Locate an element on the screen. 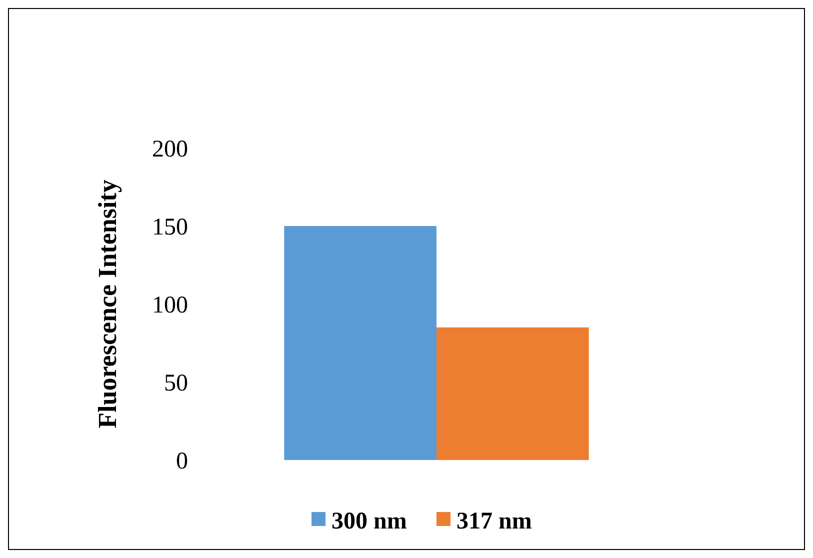  y-tick-label: 50 is located at coordinates (176, 383).